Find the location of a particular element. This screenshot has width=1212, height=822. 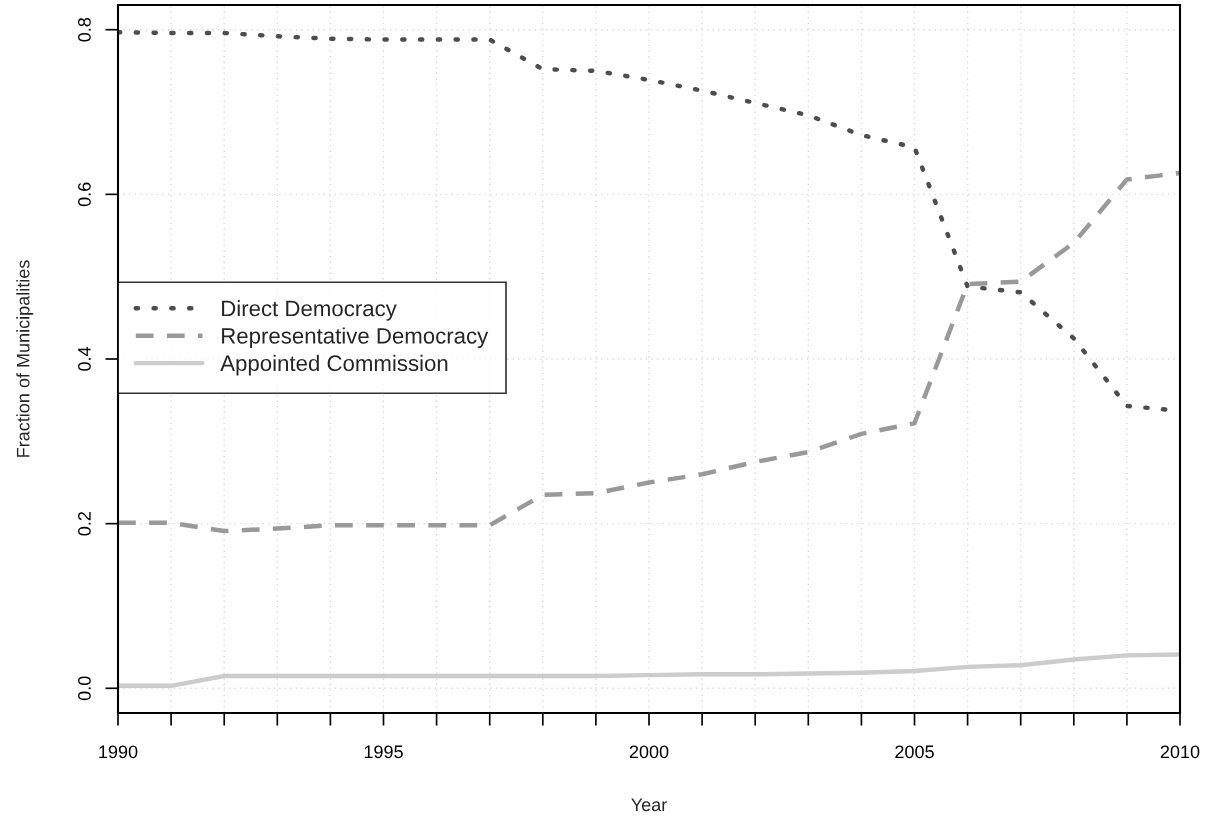

legend-label: Direct Democracy is located at coordinates (309, 310).